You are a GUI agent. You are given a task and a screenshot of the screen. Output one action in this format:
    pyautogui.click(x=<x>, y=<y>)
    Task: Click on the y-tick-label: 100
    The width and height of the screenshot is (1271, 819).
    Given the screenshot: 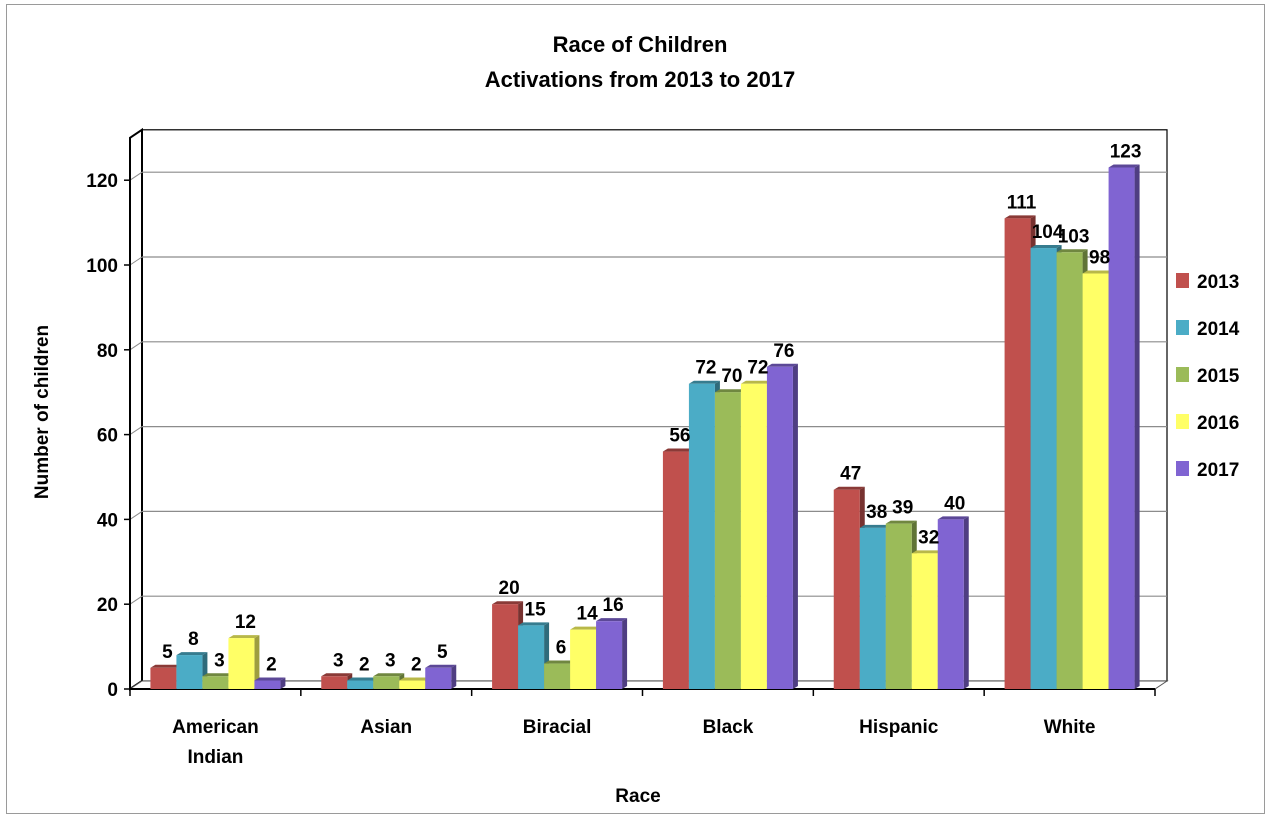 What is the action you would take?
    pyautogui.click(x=102, y=266)
    